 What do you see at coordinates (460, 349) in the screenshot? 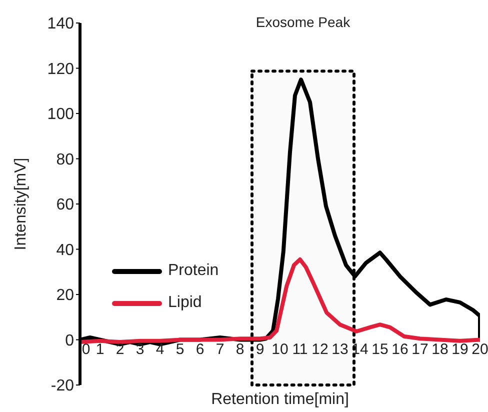
I see `x-tick-label: 19` at bounding box center [460, 349].